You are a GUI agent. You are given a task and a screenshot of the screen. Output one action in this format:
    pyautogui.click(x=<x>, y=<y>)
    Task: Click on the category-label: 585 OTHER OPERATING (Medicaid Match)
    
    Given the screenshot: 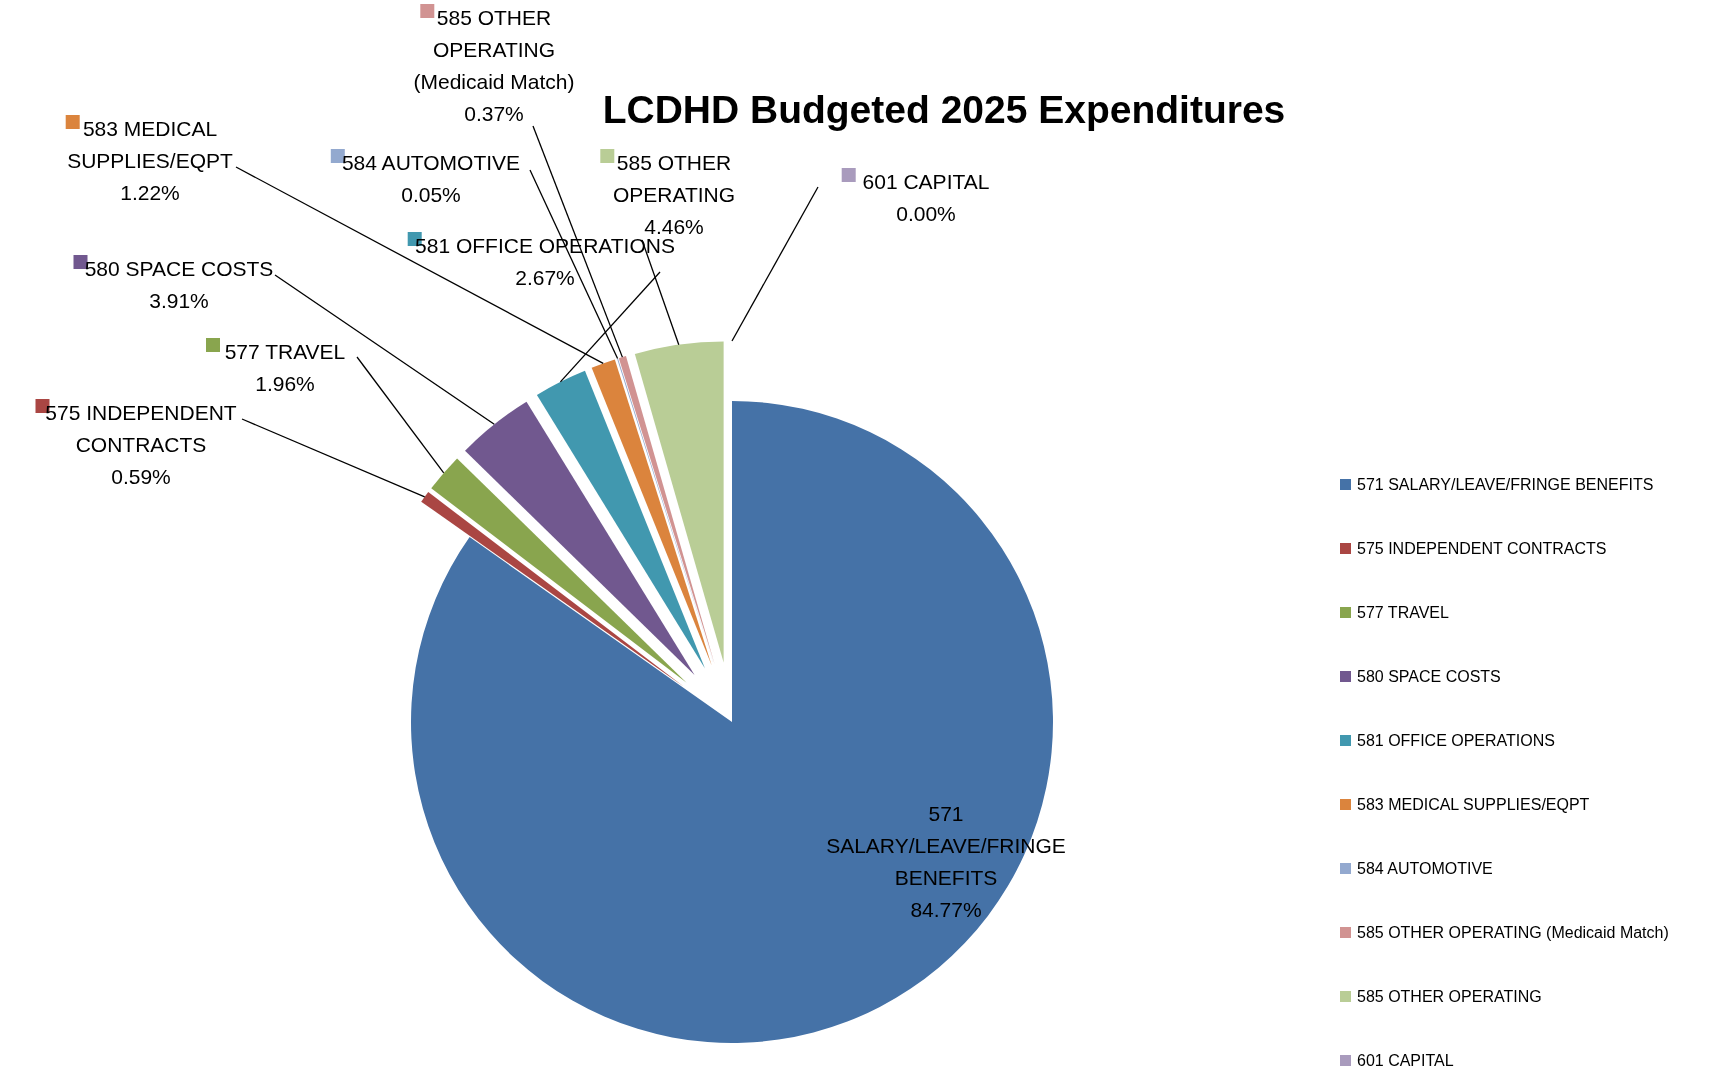 What is the action you would take?
    pyautogui.click(x=1513, y=932)
    